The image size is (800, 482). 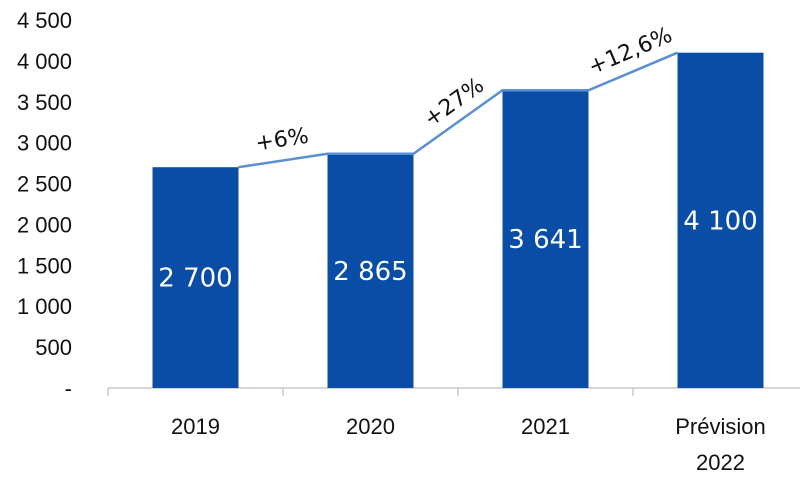 I want to click on x-category-label: Prévision, so click(x=720, y=426).